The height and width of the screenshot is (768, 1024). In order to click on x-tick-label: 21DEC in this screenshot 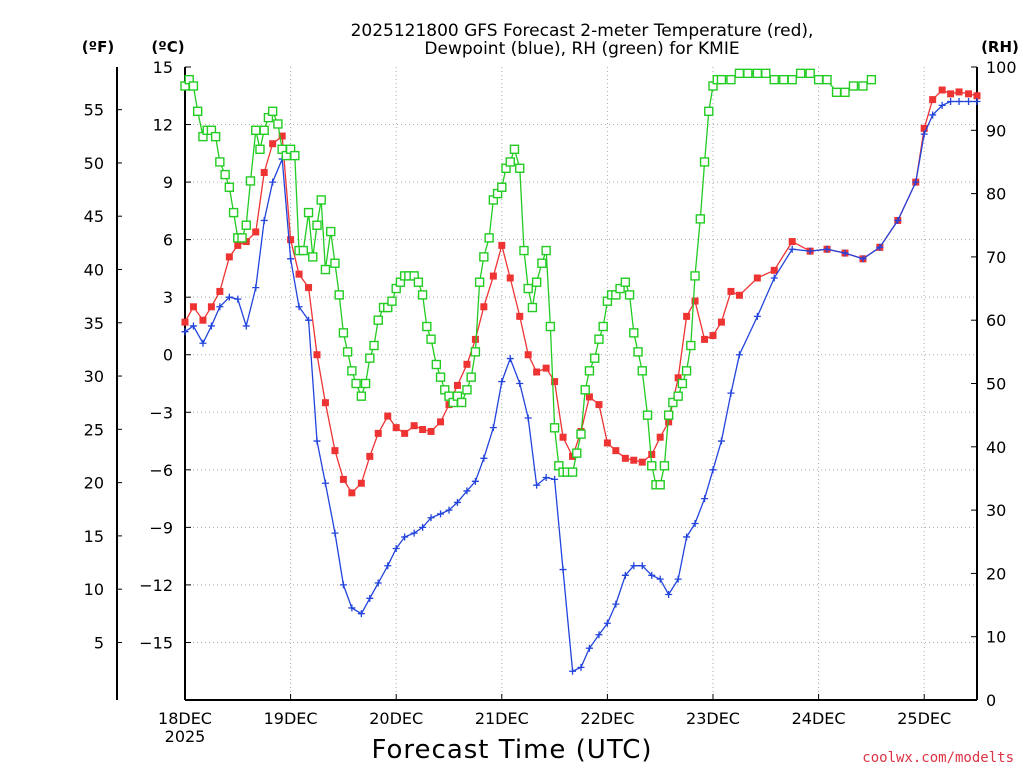, I will do `click(502, 718)`.